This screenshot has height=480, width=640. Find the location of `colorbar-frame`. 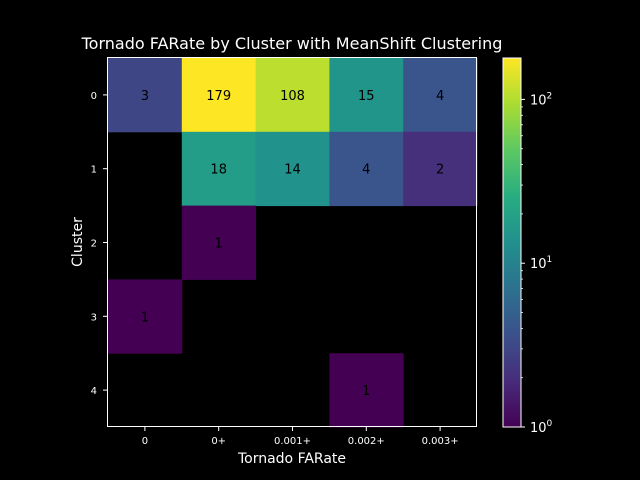

colorbar-frame is located at coordinates (512, 242).